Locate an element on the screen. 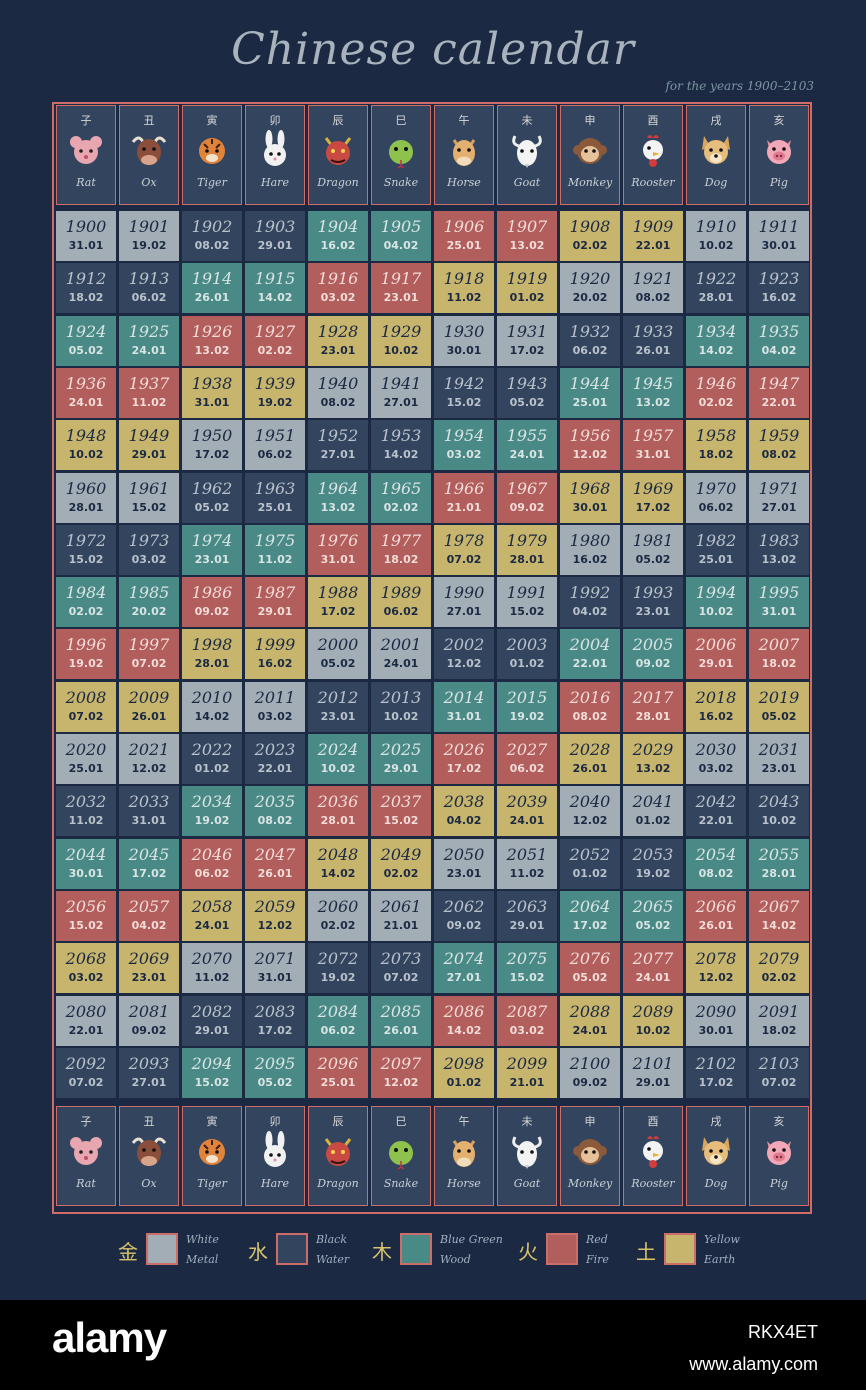 The image size is (866, 1390). year-number: 2078 is located at coordinates (716, 959).